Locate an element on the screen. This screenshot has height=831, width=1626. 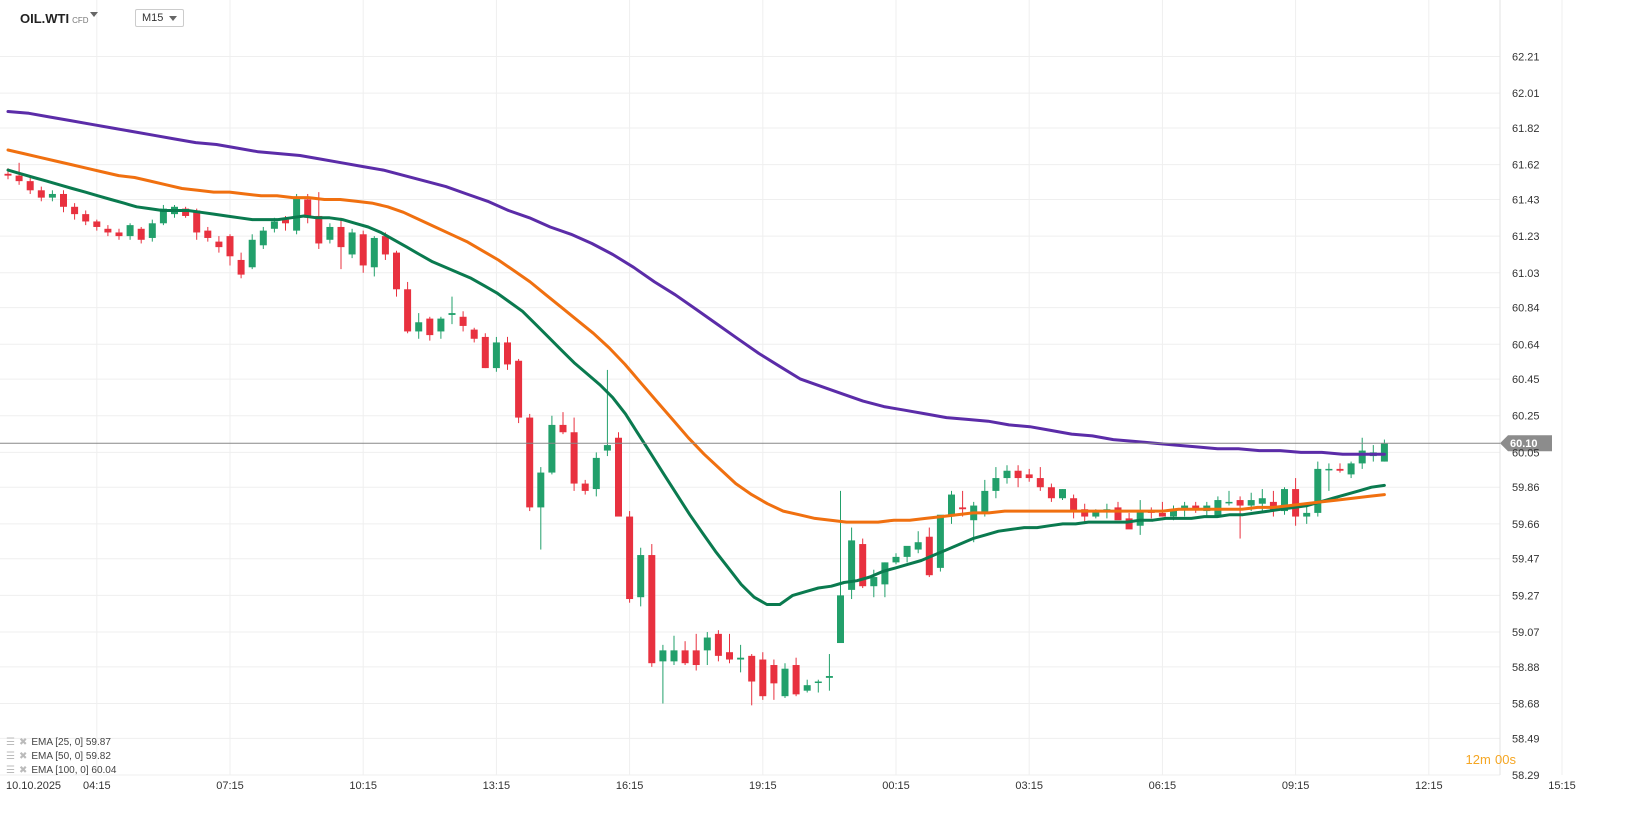
timeframe-label: M15 is located at coordinates (153, 18).